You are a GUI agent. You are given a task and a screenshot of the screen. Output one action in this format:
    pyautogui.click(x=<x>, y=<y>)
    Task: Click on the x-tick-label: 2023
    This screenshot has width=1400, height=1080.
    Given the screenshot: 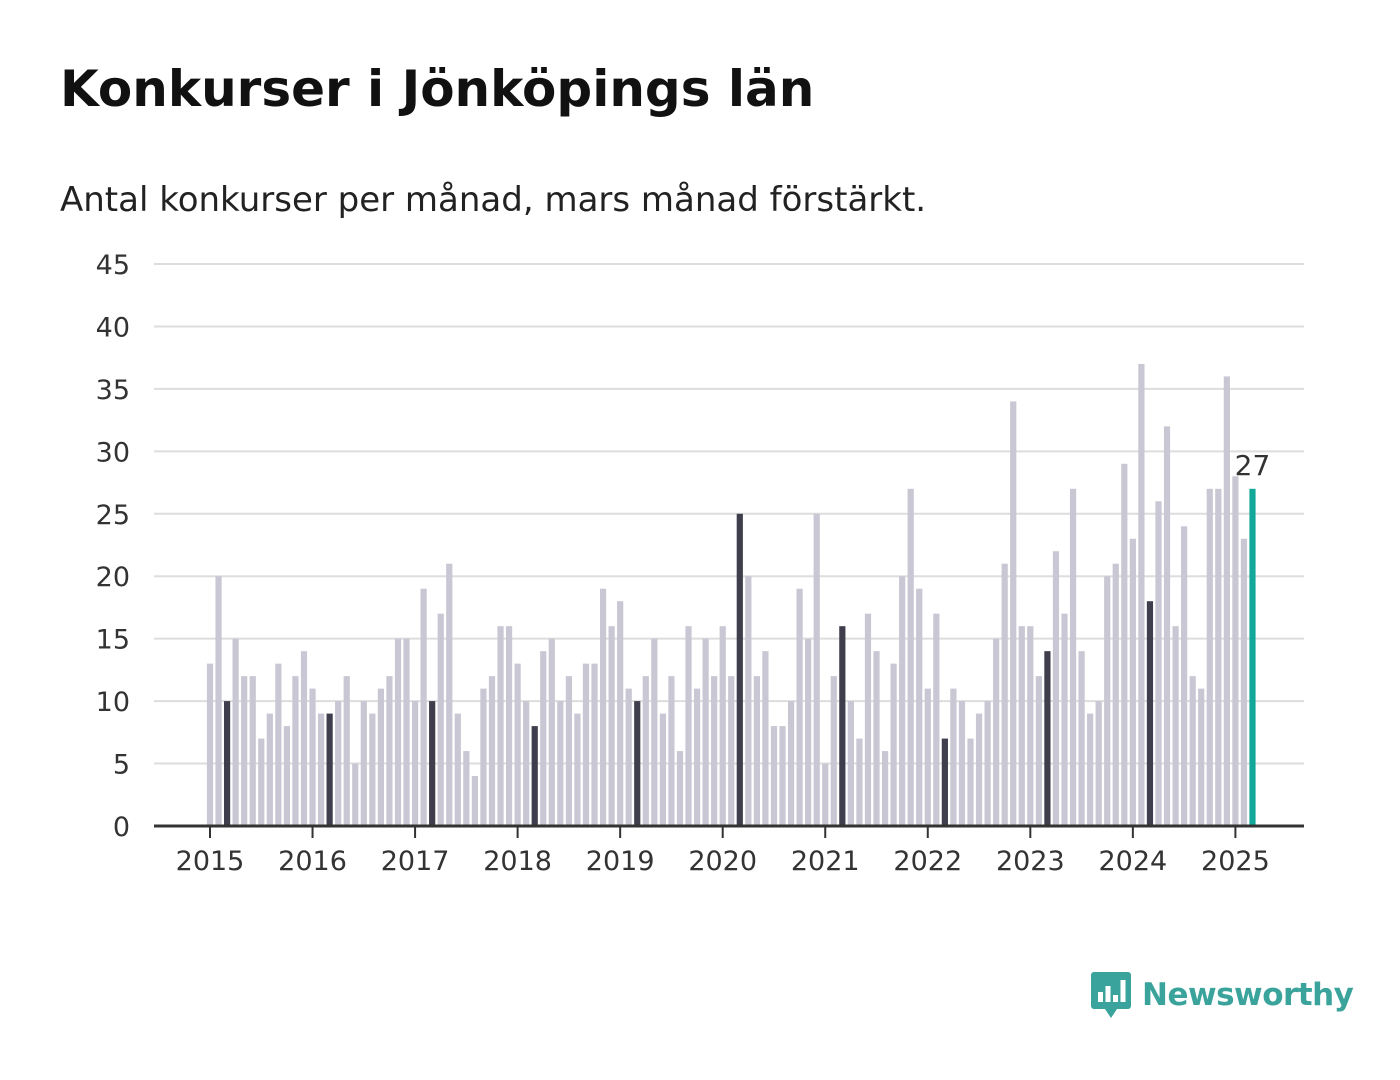 What is the action you would take?
    pyautogui.click(x=1030, y=861)
    